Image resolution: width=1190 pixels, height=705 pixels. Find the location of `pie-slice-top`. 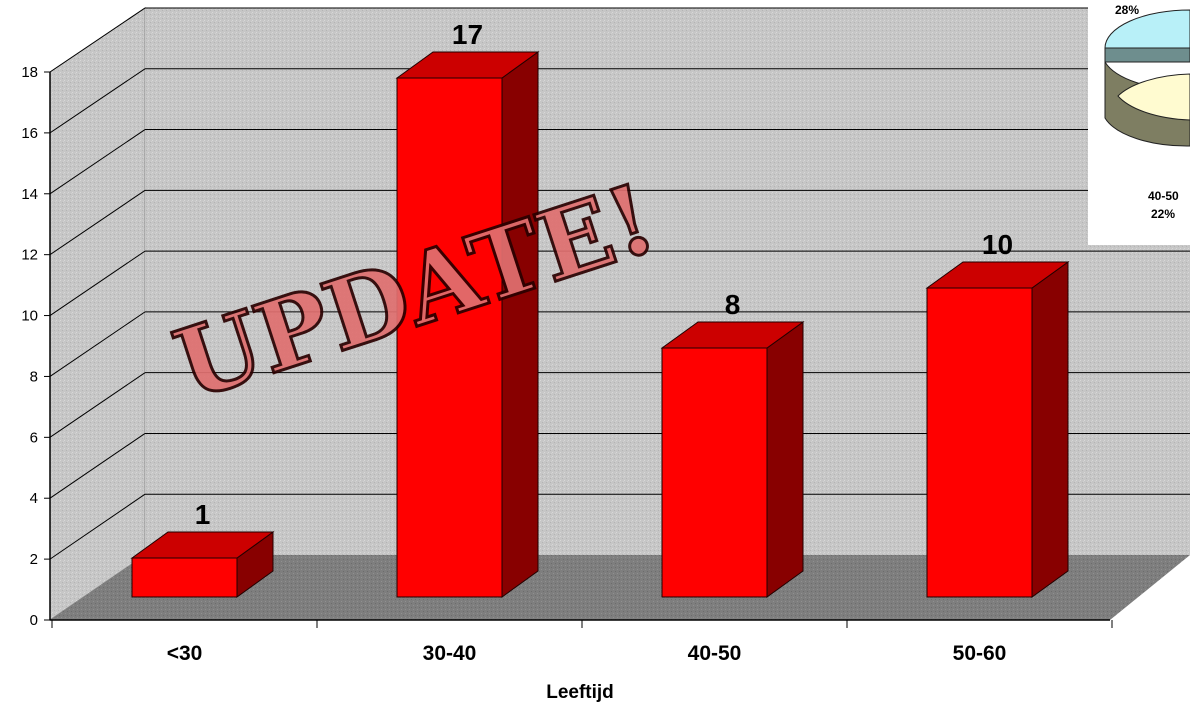

pie-slice-top is located at coordinates (1147, 29).